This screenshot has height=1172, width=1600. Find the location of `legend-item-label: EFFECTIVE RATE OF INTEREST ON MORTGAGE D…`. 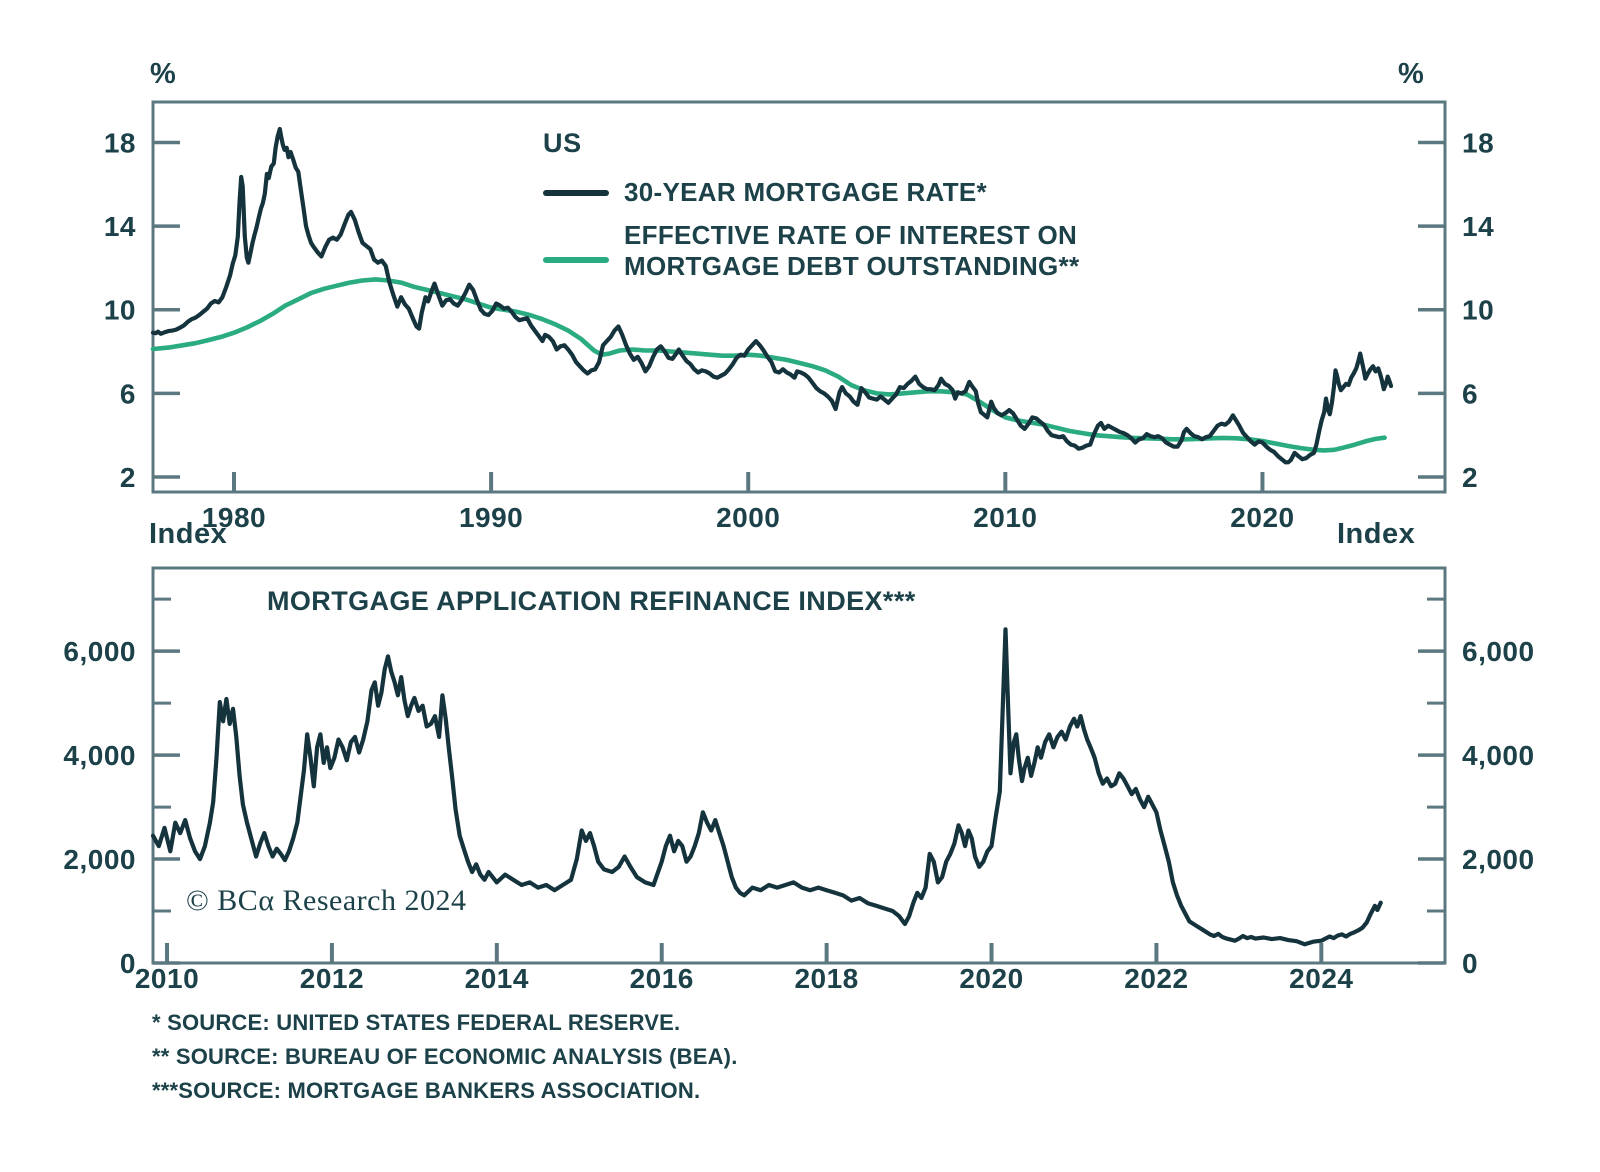

legend-item-label: EFFECTIVE RATE OF INTEREST ON MORTGAGE D… is located at coordinates (852, 250).